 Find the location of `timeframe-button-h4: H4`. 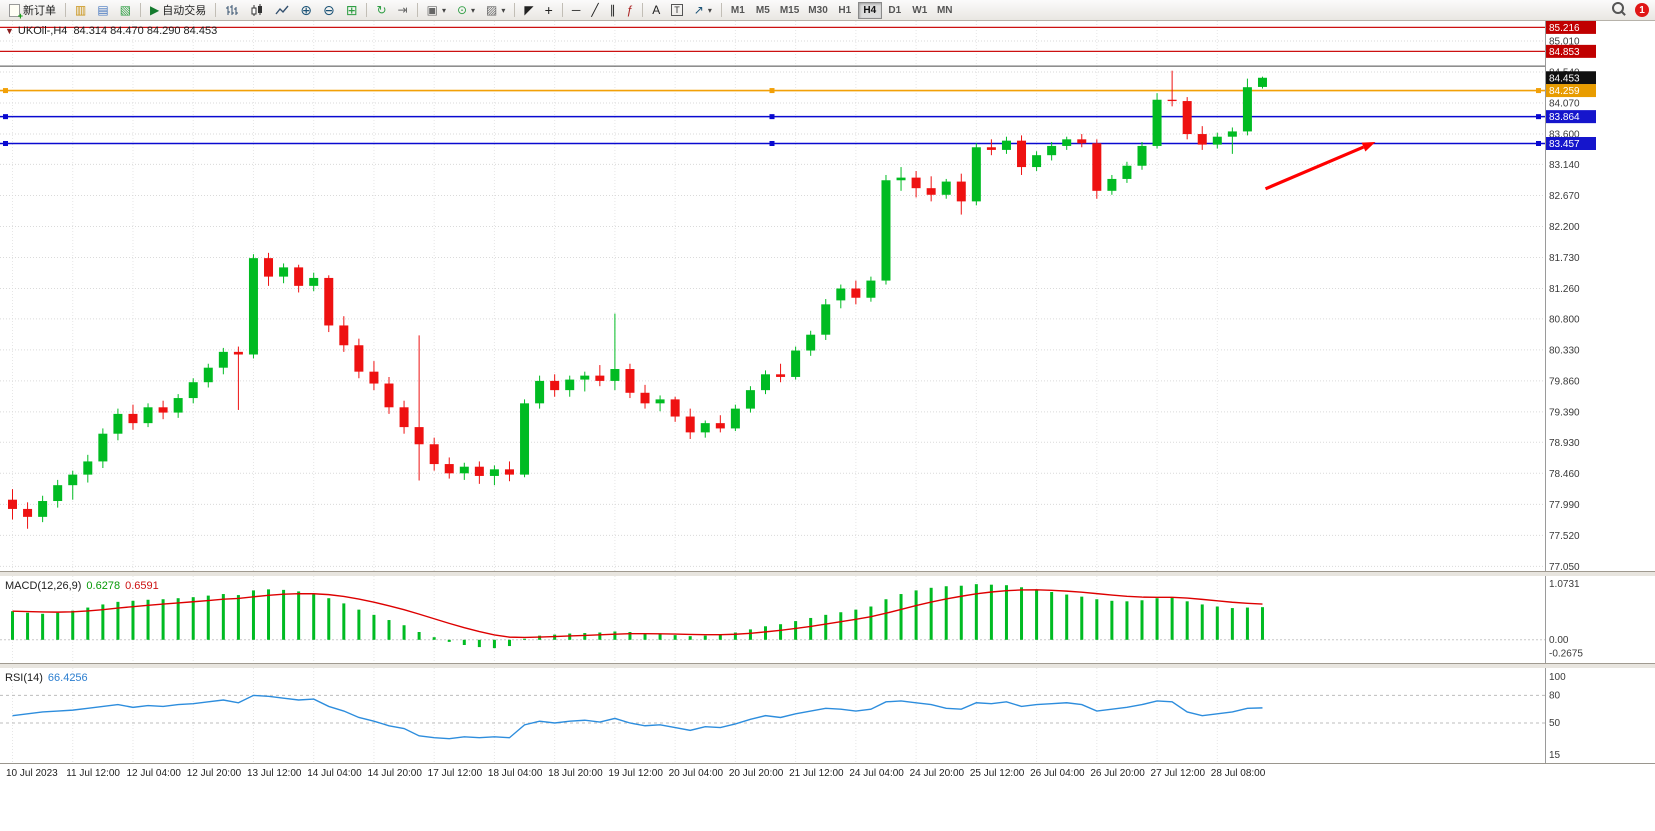

timeframe-button-h4: H4 is located at coordinates (869, 10).